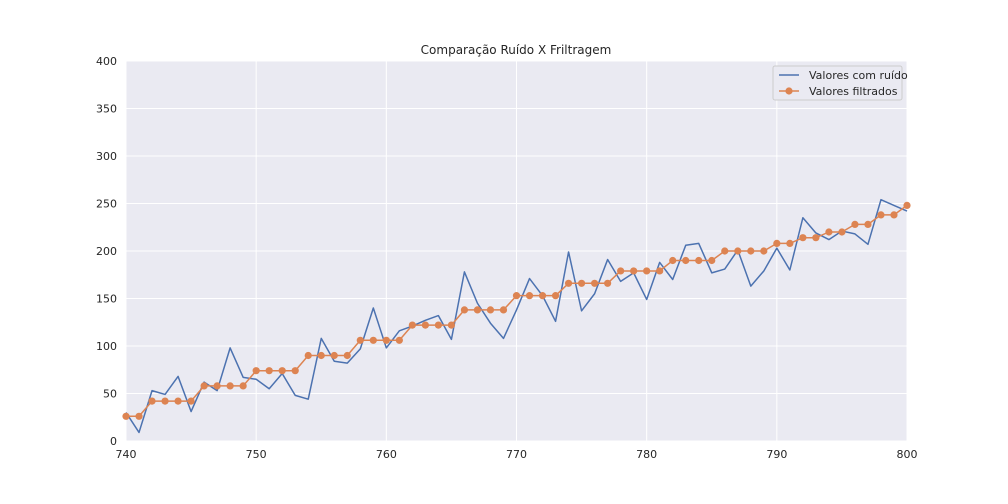  Describe the element at coordinates (106, 204) in the screenshot. I see `y-tick-label: 250` at that location.